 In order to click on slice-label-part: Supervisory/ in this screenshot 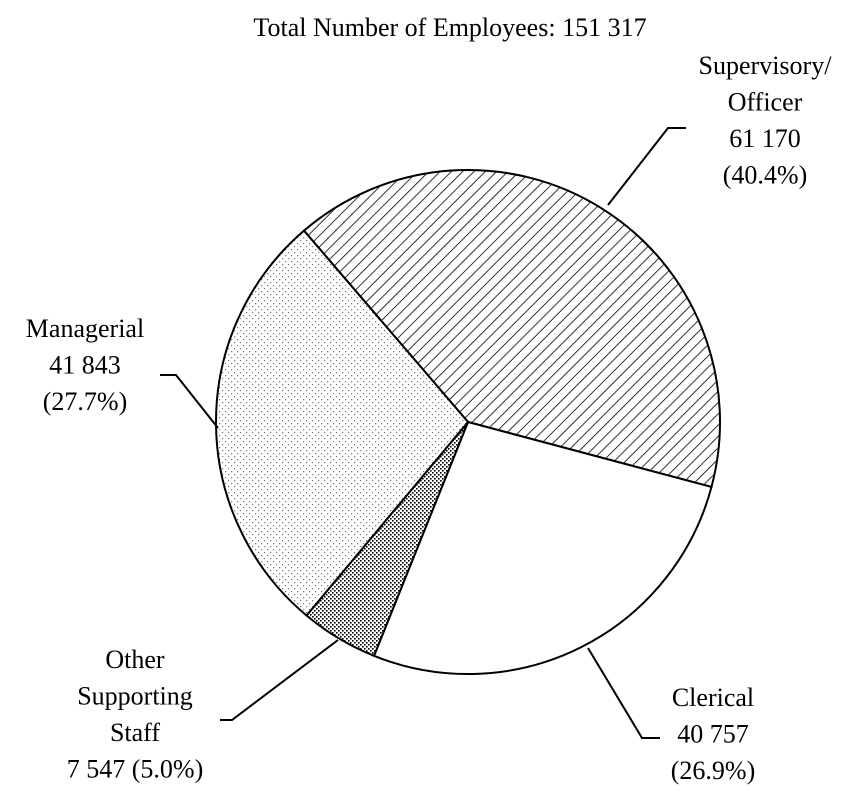, I will do `click(766, 65)`.